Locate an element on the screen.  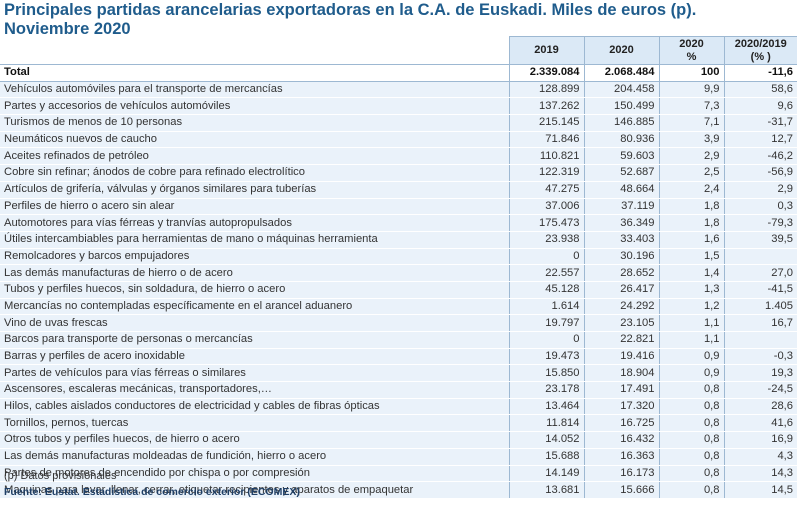
cell-share: 1,6 is located at coordinates (691, 240).